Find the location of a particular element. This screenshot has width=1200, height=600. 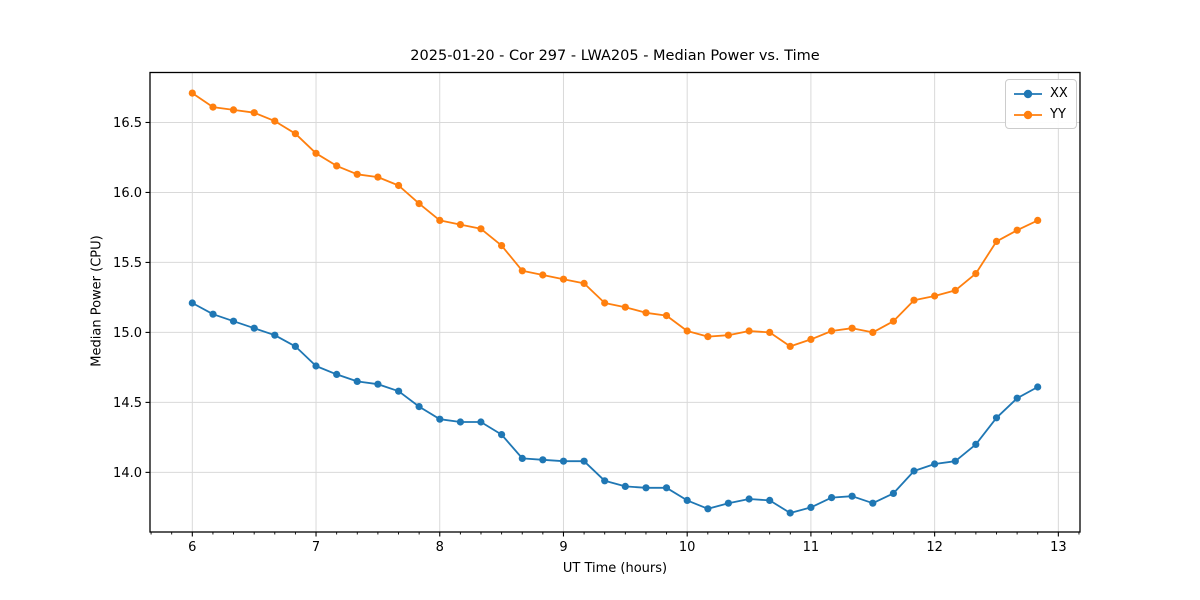

legend: XX YY is located at coordinates (1041, 104).